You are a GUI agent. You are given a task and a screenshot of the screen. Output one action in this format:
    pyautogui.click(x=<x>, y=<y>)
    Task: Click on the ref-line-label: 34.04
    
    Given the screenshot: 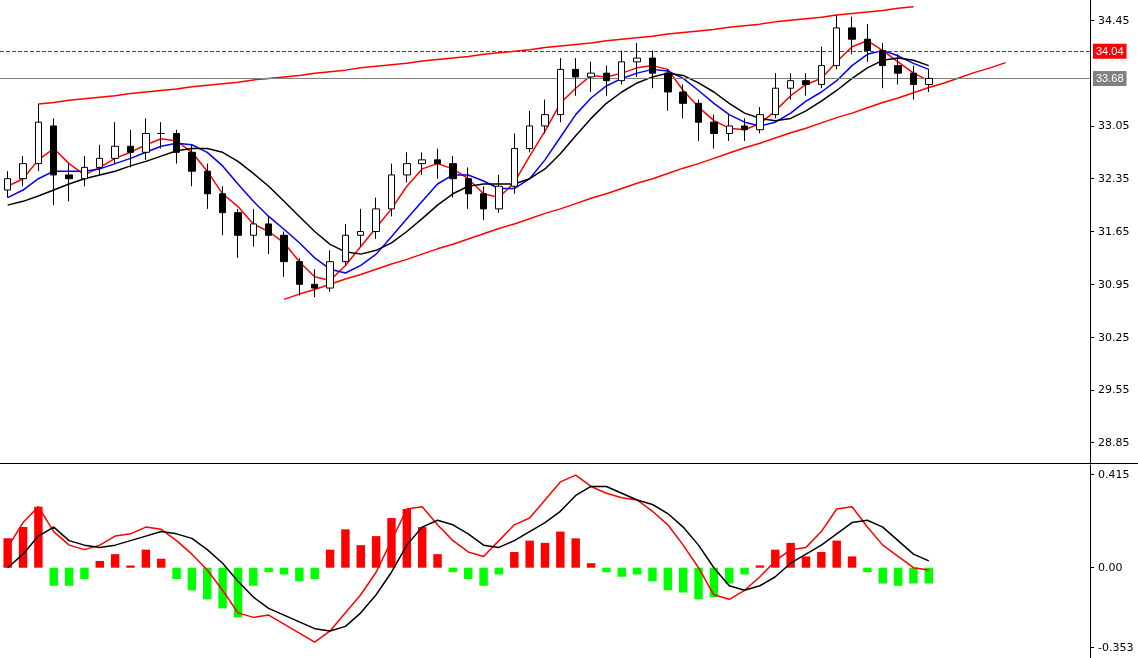 What is the action you would take?
    pyautogui.click(x=1110, y=51)
    